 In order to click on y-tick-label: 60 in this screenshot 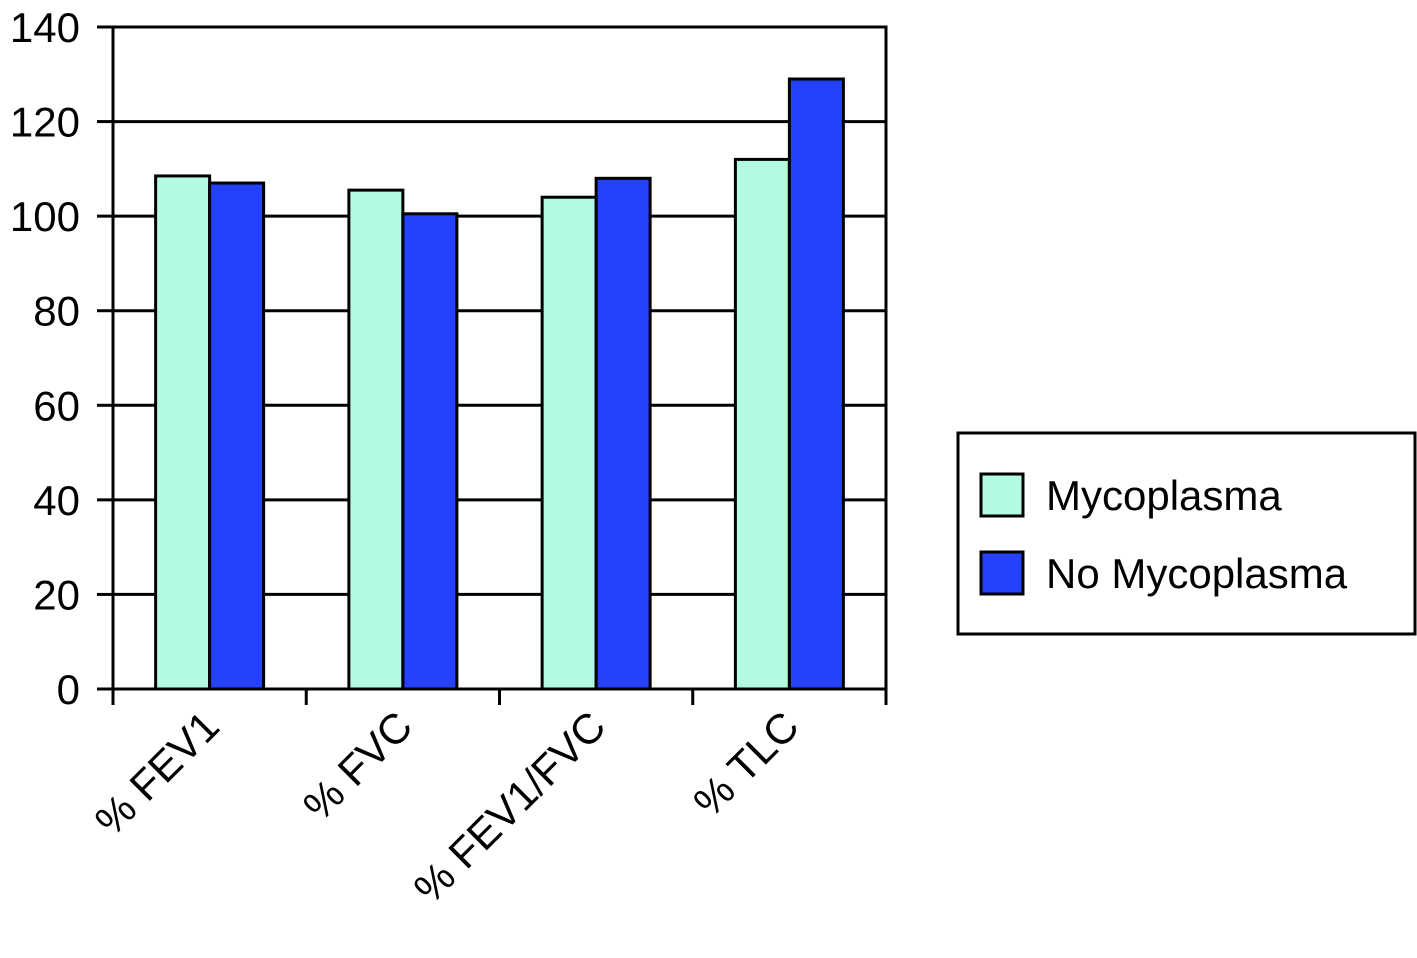, I will do `click(56, 405)`.